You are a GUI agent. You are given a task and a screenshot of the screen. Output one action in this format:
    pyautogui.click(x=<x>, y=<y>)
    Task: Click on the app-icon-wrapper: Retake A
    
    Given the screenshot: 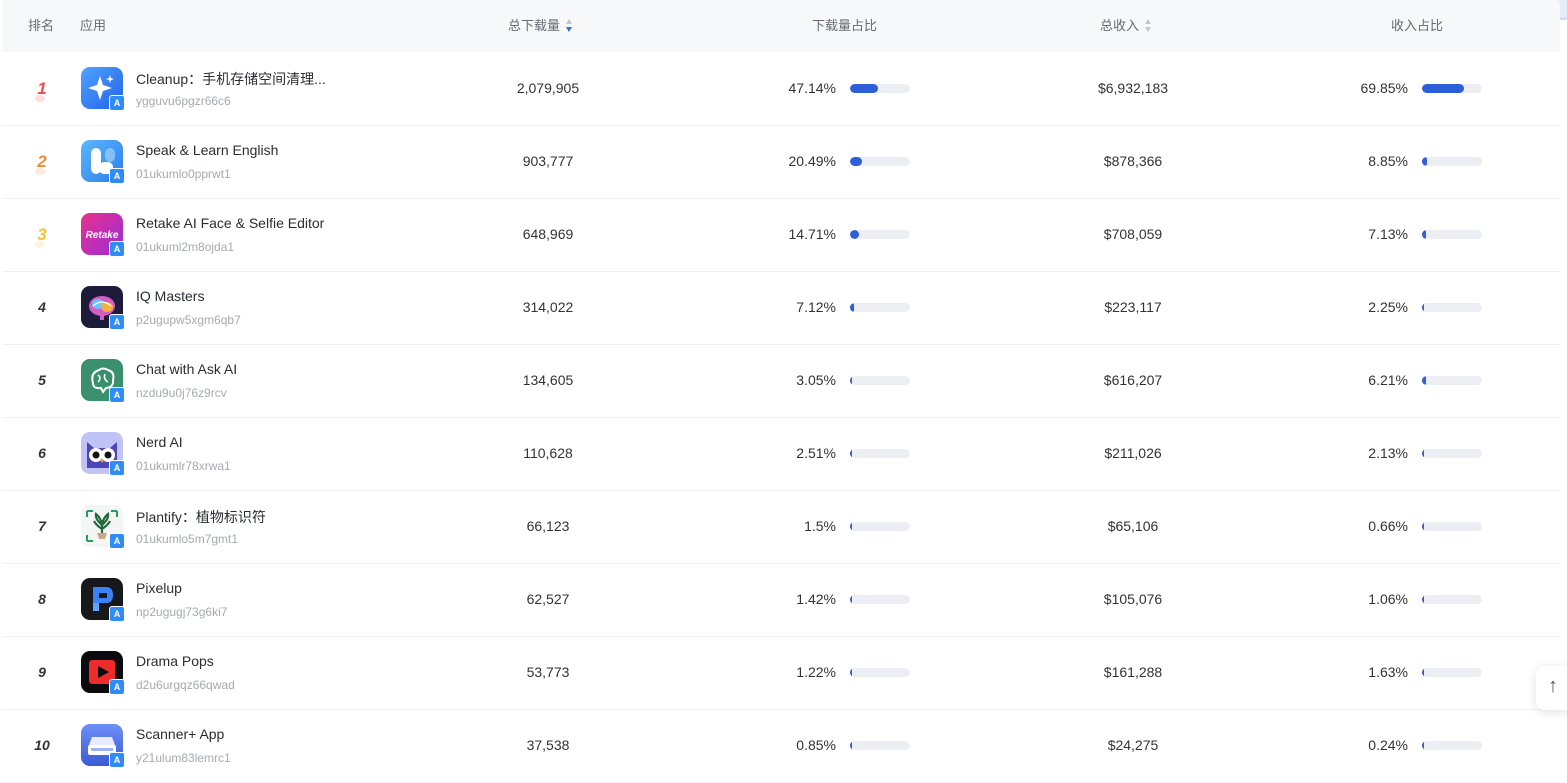 What is the action you would take?
    pyautogui.click(x=103, y=235)
    